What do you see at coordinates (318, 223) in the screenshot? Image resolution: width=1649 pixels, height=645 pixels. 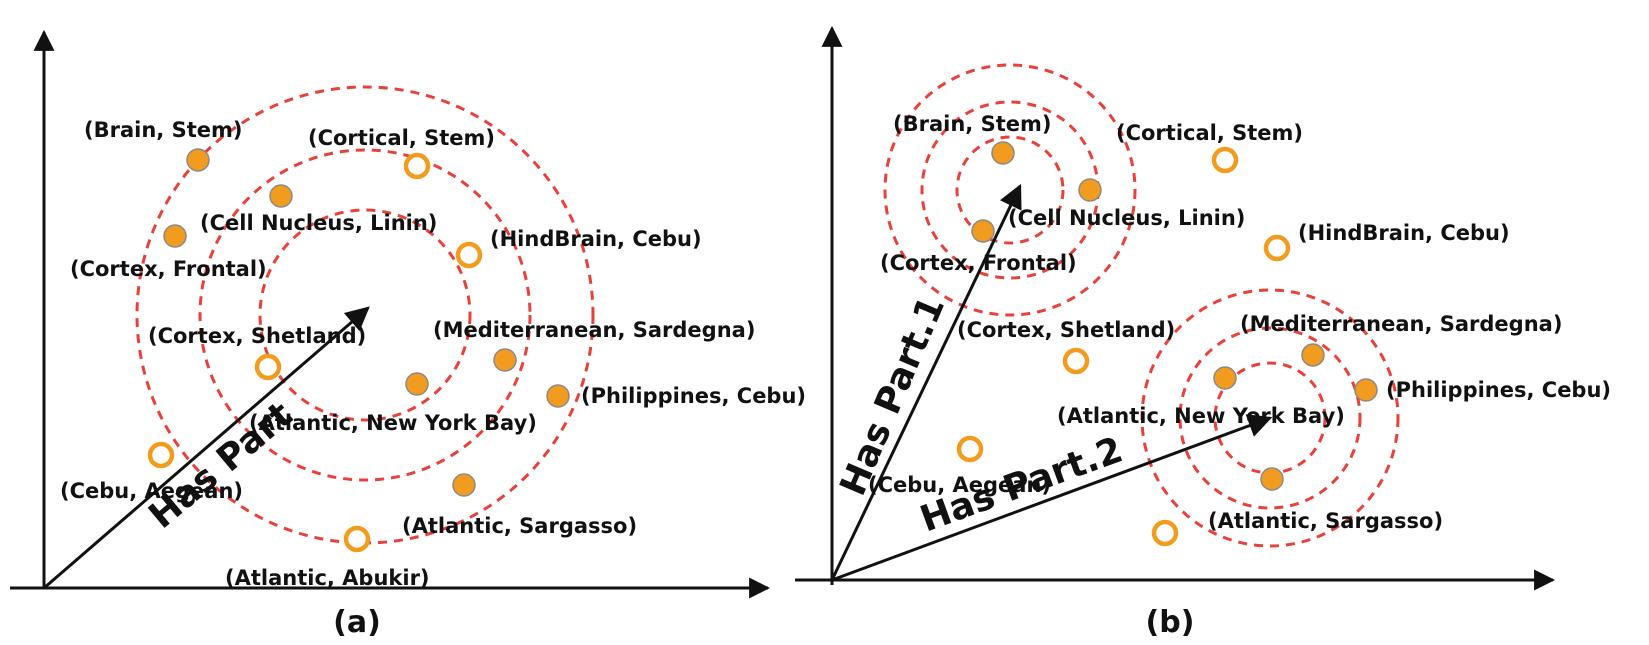 I see `panel-a-label-cell-nucleus-linin: (Cell Nucleus, Linin)` at bounding box center [318, 223].